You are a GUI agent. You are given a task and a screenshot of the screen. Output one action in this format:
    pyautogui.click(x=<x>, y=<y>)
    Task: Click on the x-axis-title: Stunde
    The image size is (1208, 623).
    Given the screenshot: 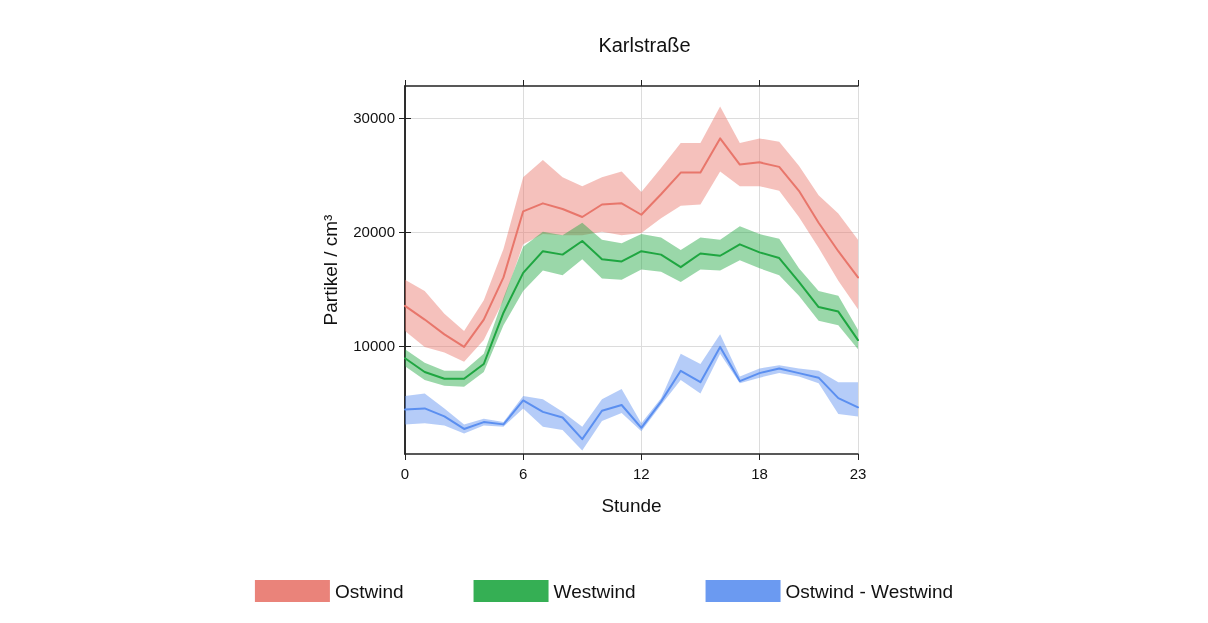 What is the action you would take?
    pyautogui.click(x=631, y=505)
    